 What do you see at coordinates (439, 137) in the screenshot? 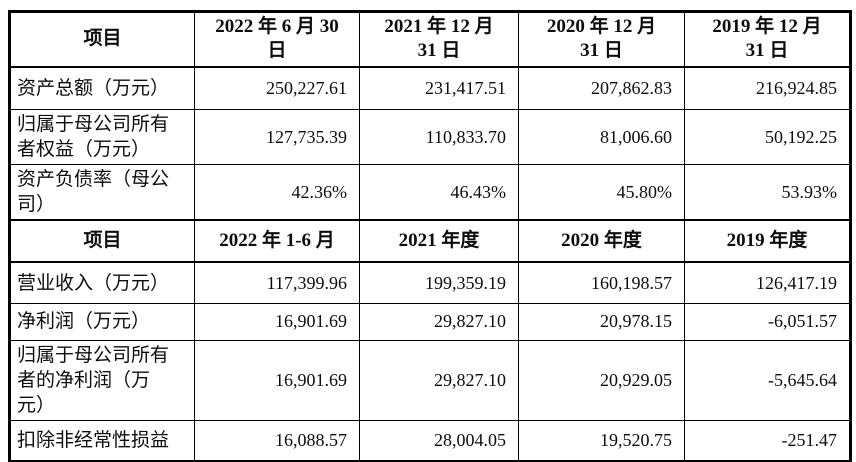
I see `cell-value: 110,833.70` at bounding box center [439, 137].